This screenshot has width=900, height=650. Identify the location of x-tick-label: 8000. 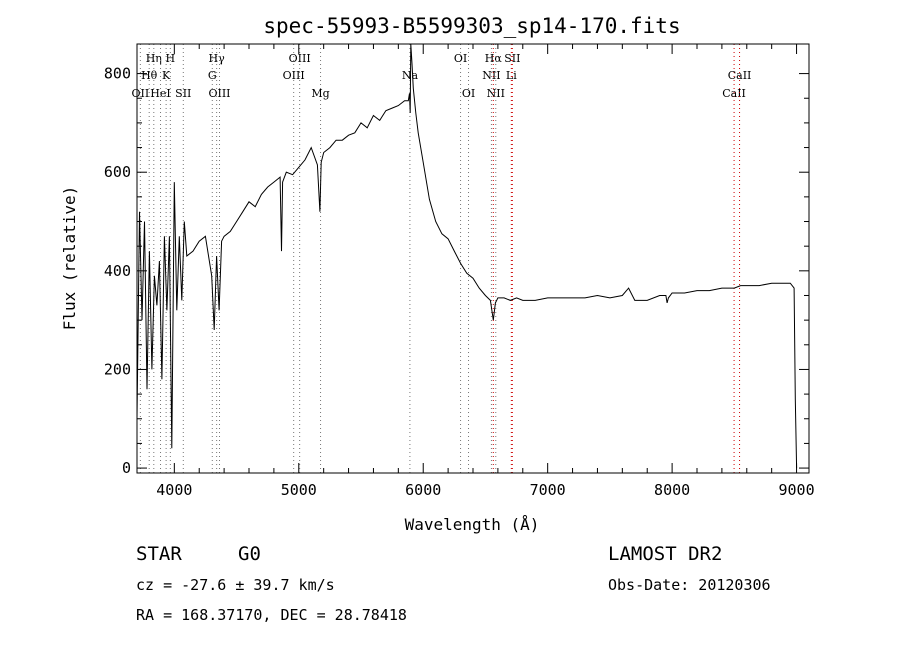
(672, 490).